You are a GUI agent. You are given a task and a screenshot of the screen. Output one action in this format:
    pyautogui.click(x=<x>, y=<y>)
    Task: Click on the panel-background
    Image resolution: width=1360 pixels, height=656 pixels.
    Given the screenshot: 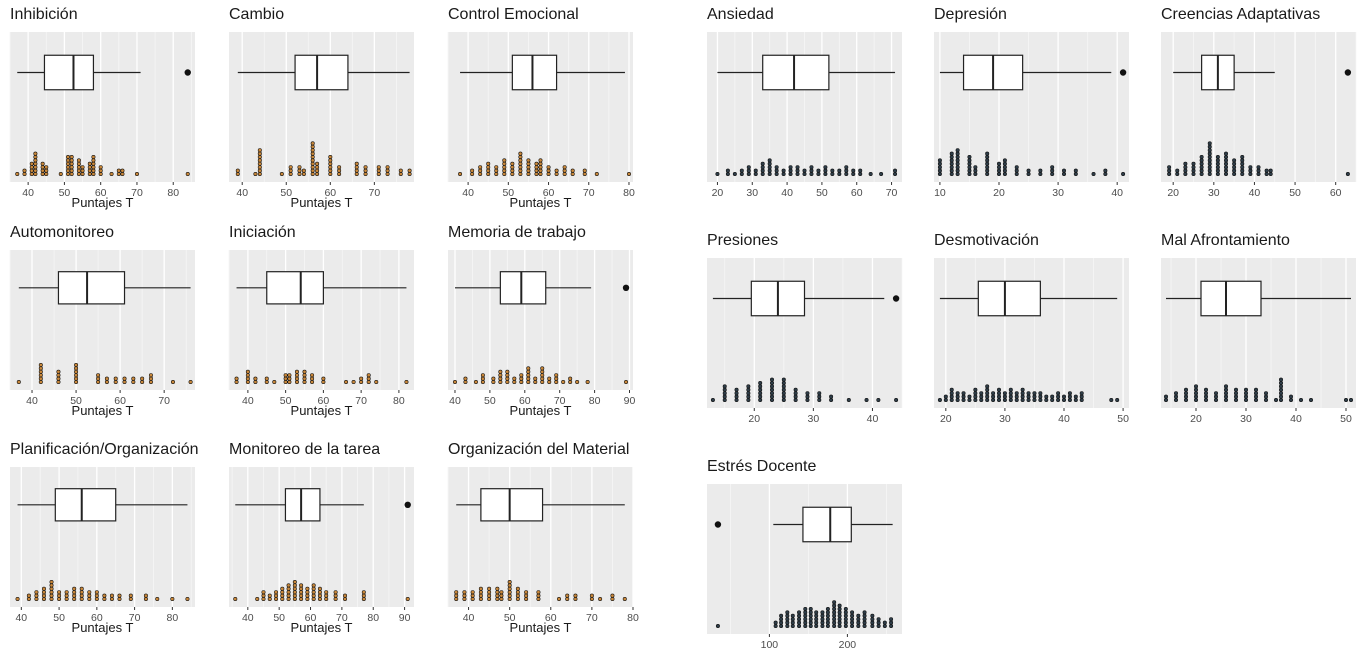 What is the action you would take?
    pyautogui.click(x=102, y=107)
    